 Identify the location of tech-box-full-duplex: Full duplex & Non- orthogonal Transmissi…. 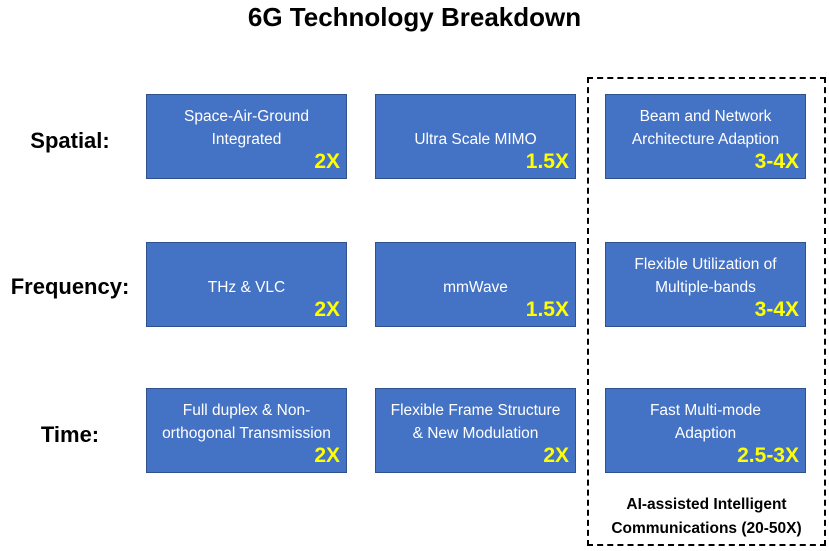
(246, 430).